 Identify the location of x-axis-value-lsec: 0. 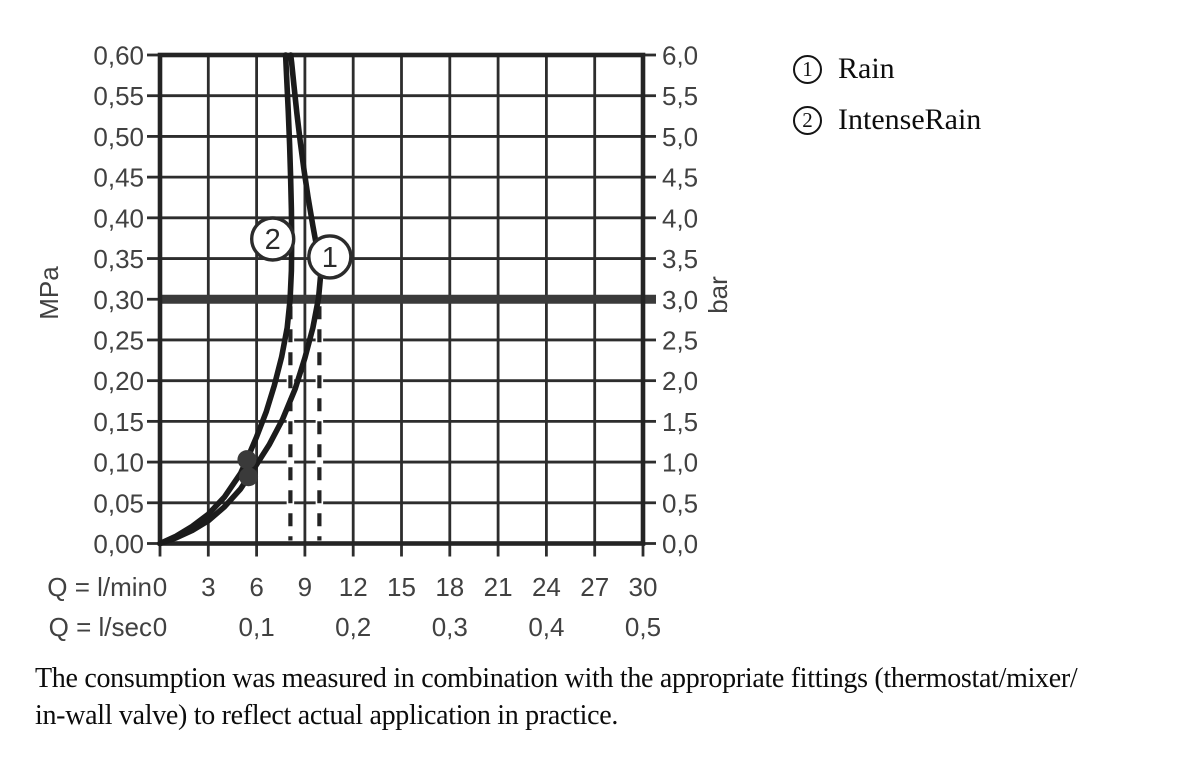
(160, 627).